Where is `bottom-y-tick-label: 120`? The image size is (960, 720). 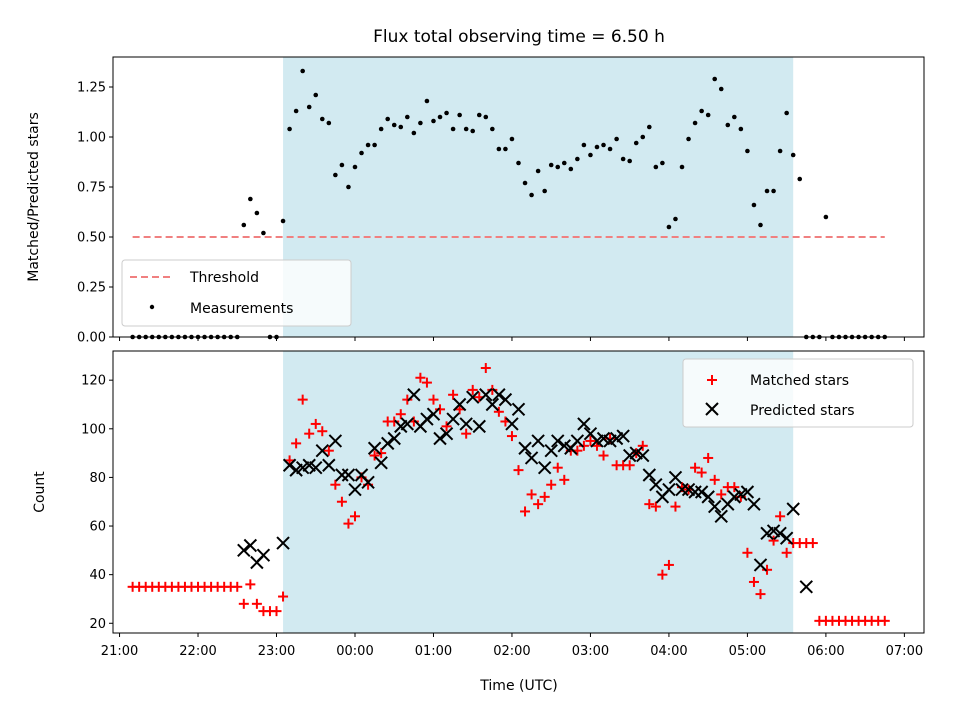 bottom-y-tick-label: 120 is located at coordinates (93, 381).